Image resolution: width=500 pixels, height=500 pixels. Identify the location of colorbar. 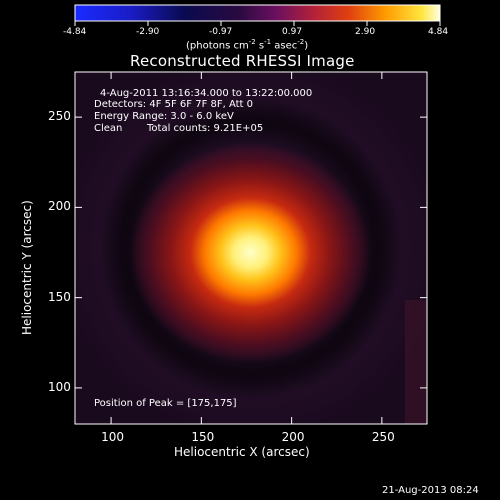
(257, 13).